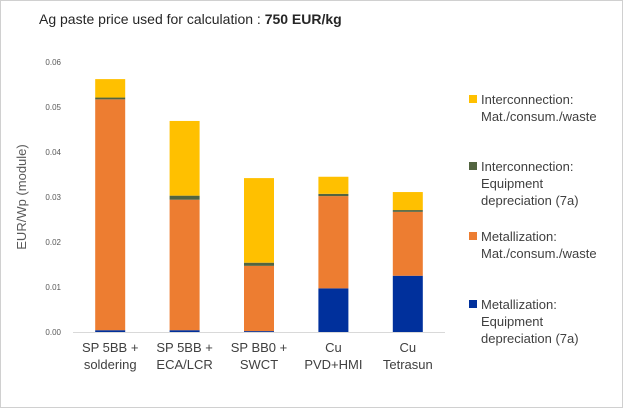  I want to click on y-tick-label: 0.05, so click(53, 107).